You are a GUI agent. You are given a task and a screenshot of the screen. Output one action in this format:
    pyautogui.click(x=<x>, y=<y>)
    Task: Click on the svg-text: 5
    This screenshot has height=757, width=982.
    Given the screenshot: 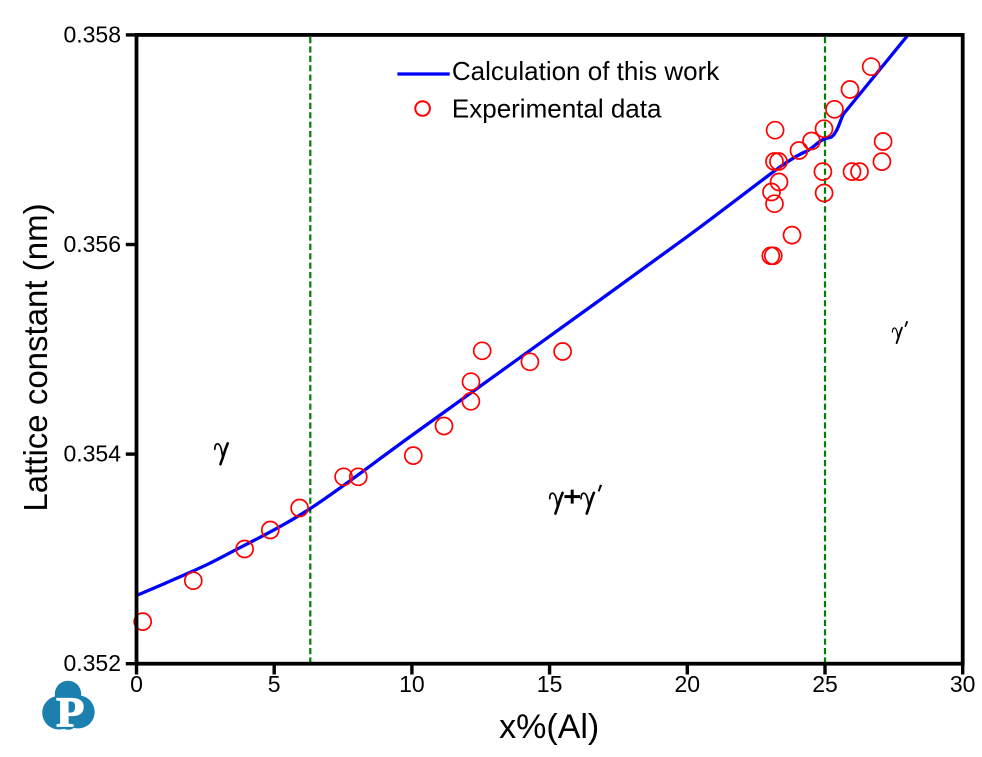 What is the action you would take?
    pyautogui.click(x=274, y=684)
    